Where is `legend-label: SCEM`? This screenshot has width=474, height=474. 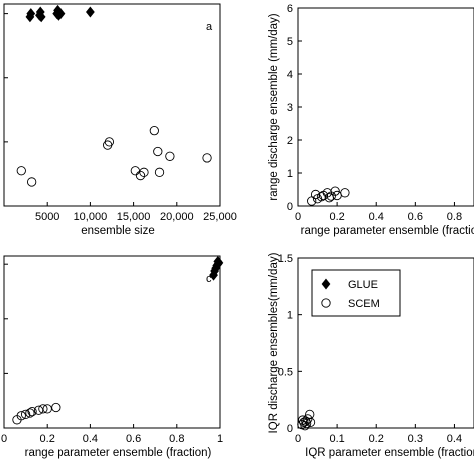
legend-label: SCEM is located at coordinates (364, 304).